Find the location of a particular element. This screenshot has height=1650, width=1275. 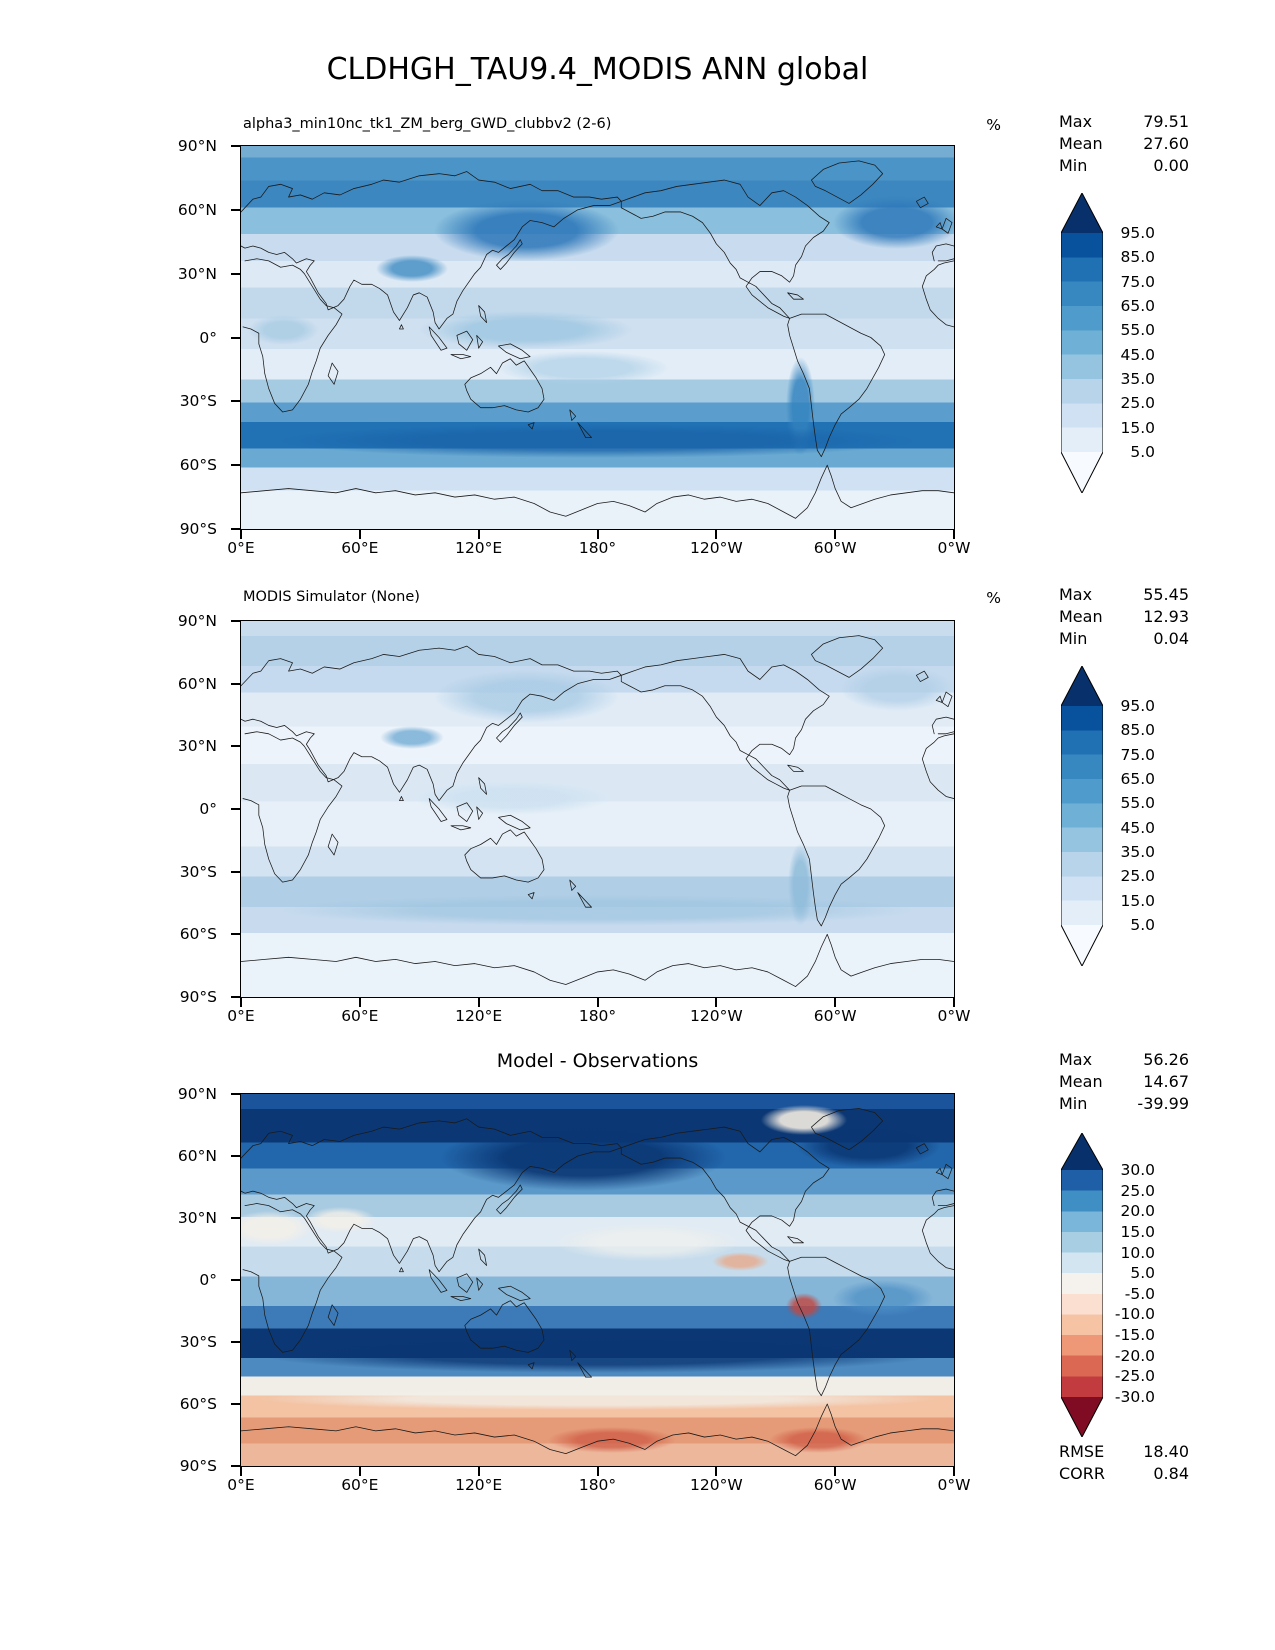

stat-mean: Mean 12.93 is located at coordinates (1124, 617).